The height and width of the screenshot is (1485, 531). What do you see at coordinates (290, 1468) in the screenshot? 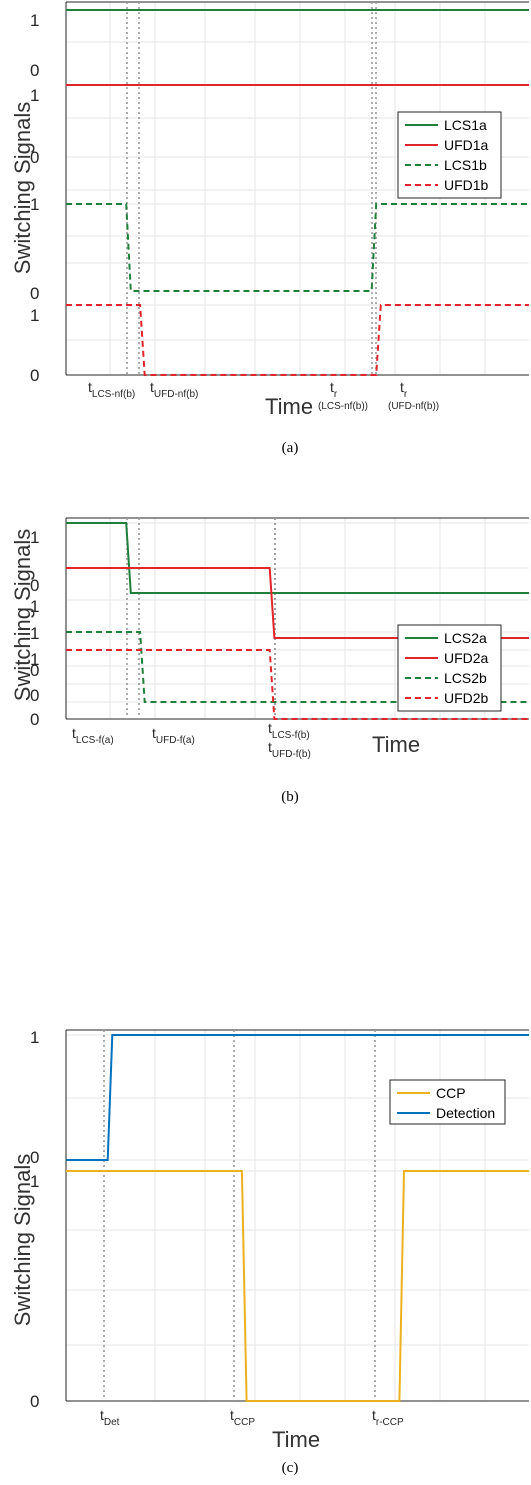
I see `figure-caption: (c)` at bounding box center [290, 1468].